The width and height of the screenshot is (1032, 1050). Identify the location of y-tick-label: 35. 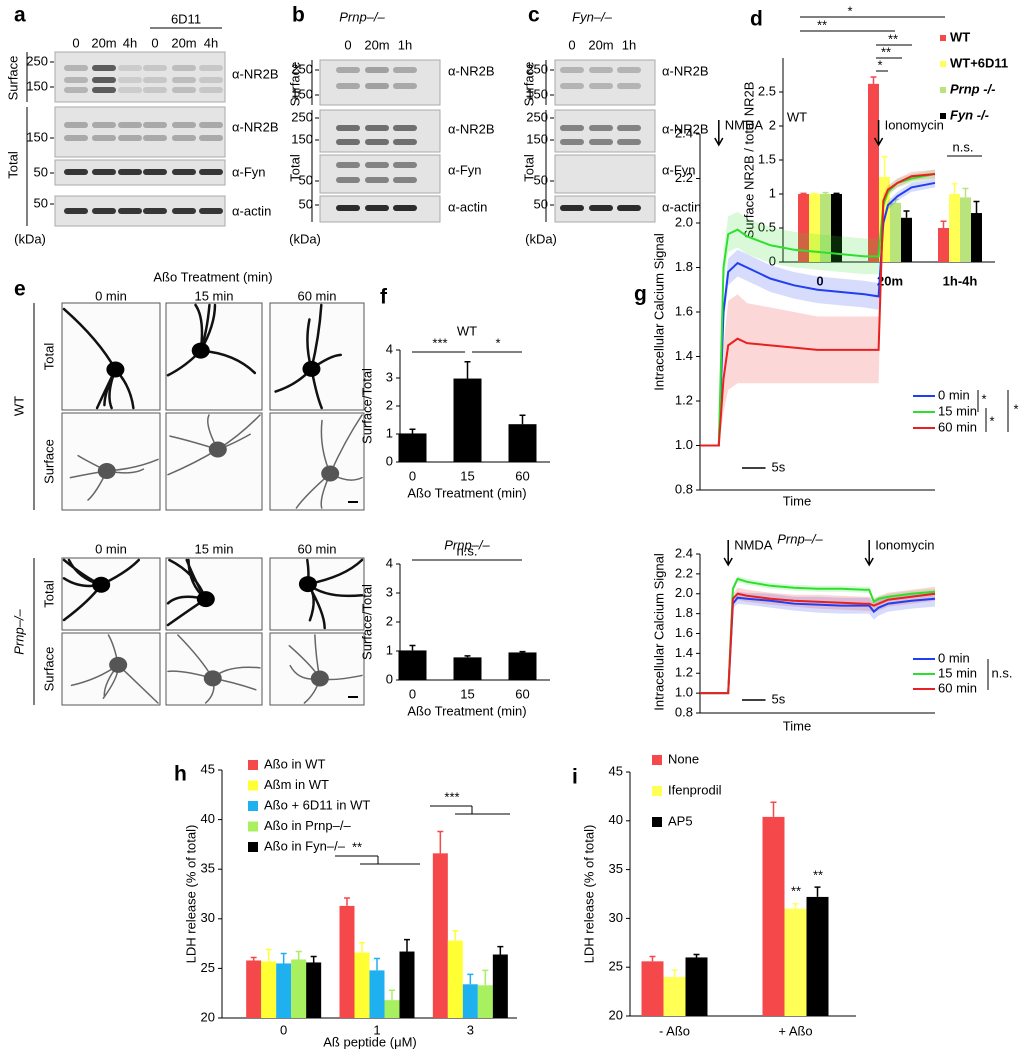
(616, 868).